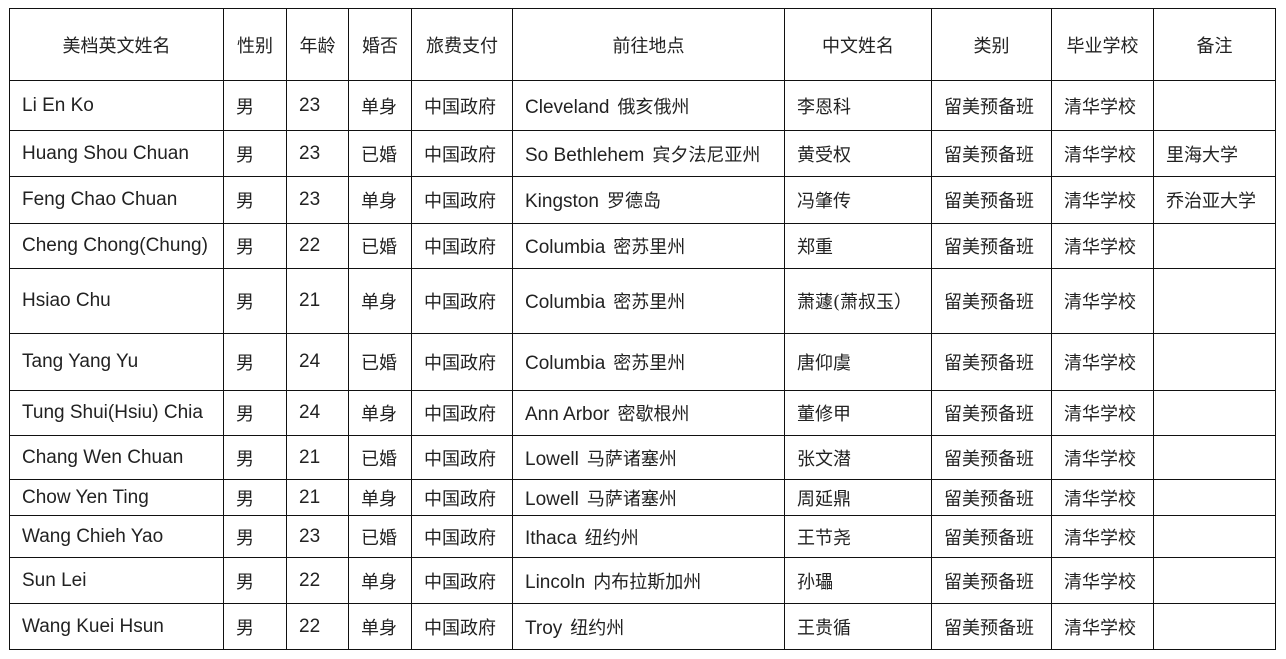 This screenshot has height=659, width=1286. What do you see at coordinates (462, 44) in the screenshot?
I see `header-payer: 旅费支付` at bounding box center [462, 44].